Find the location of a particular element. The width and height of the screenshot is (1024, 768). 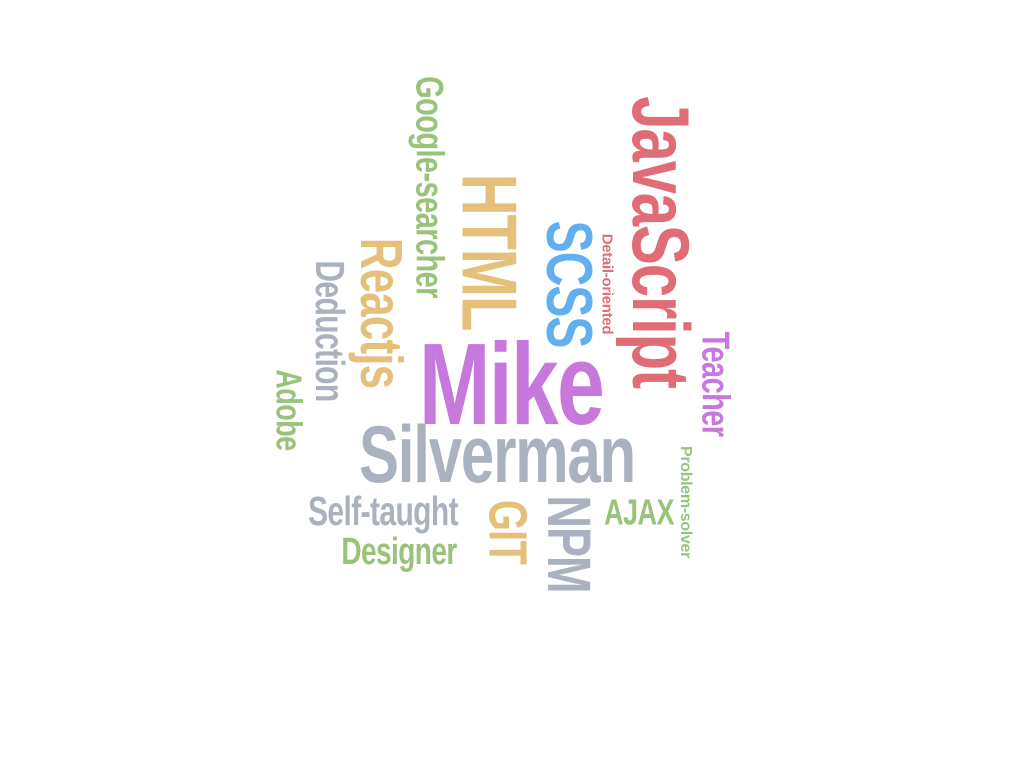

word-google-searcher: Google-searcher is located at coordinates (429, 187).